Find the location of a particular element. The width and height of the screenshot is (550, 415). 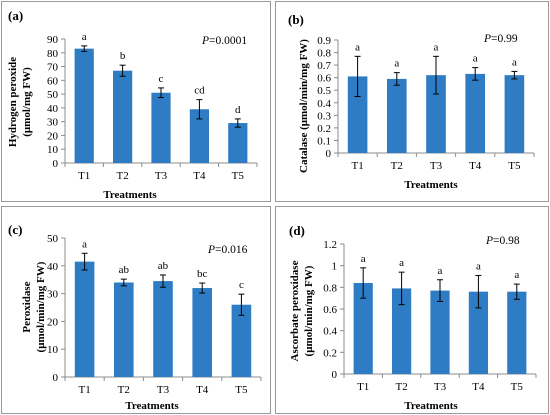

y-tick-label: 10 is located at coordinates (53, 350).